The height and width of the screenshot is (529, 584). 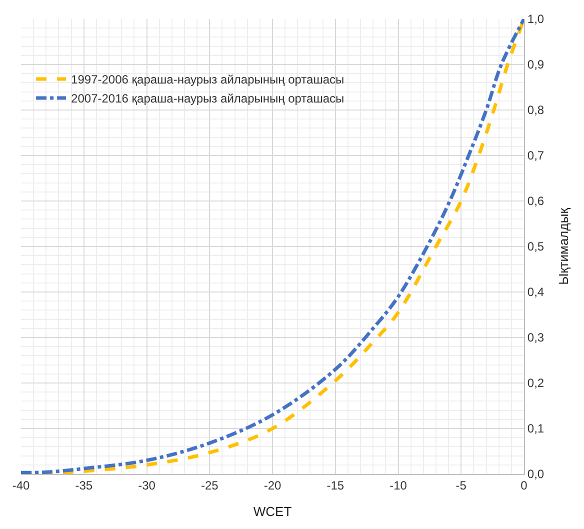 I want to click on y-tick-label: 0,4, so click(x=535, y=292).